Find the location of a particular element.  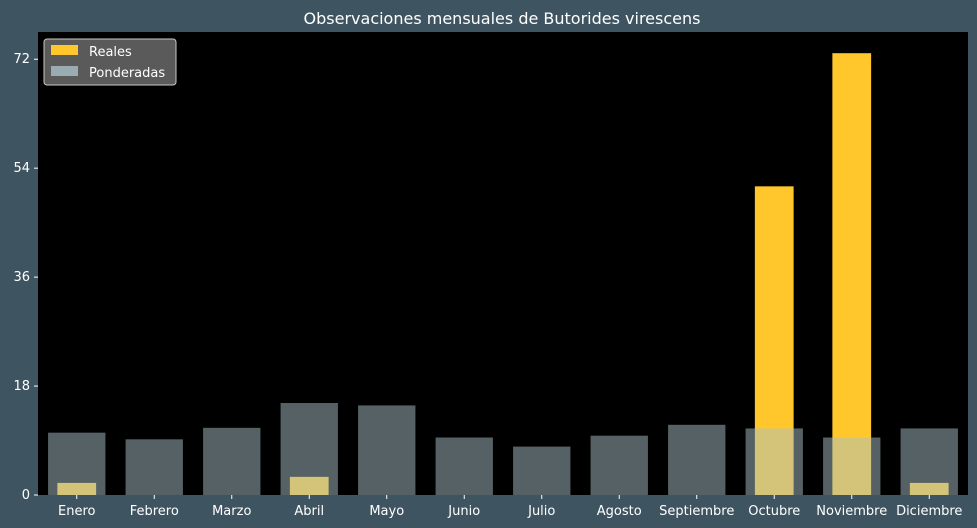

legend-label-reales: Reales is located at coordinates (110, 52).